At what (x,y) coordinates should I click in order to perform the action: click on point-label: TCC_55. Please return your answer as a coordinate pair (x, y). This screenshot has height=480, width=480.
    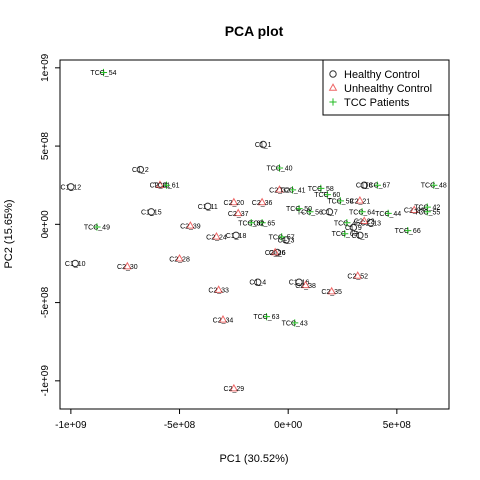
    Looking at the image, I should click on (427, 212).